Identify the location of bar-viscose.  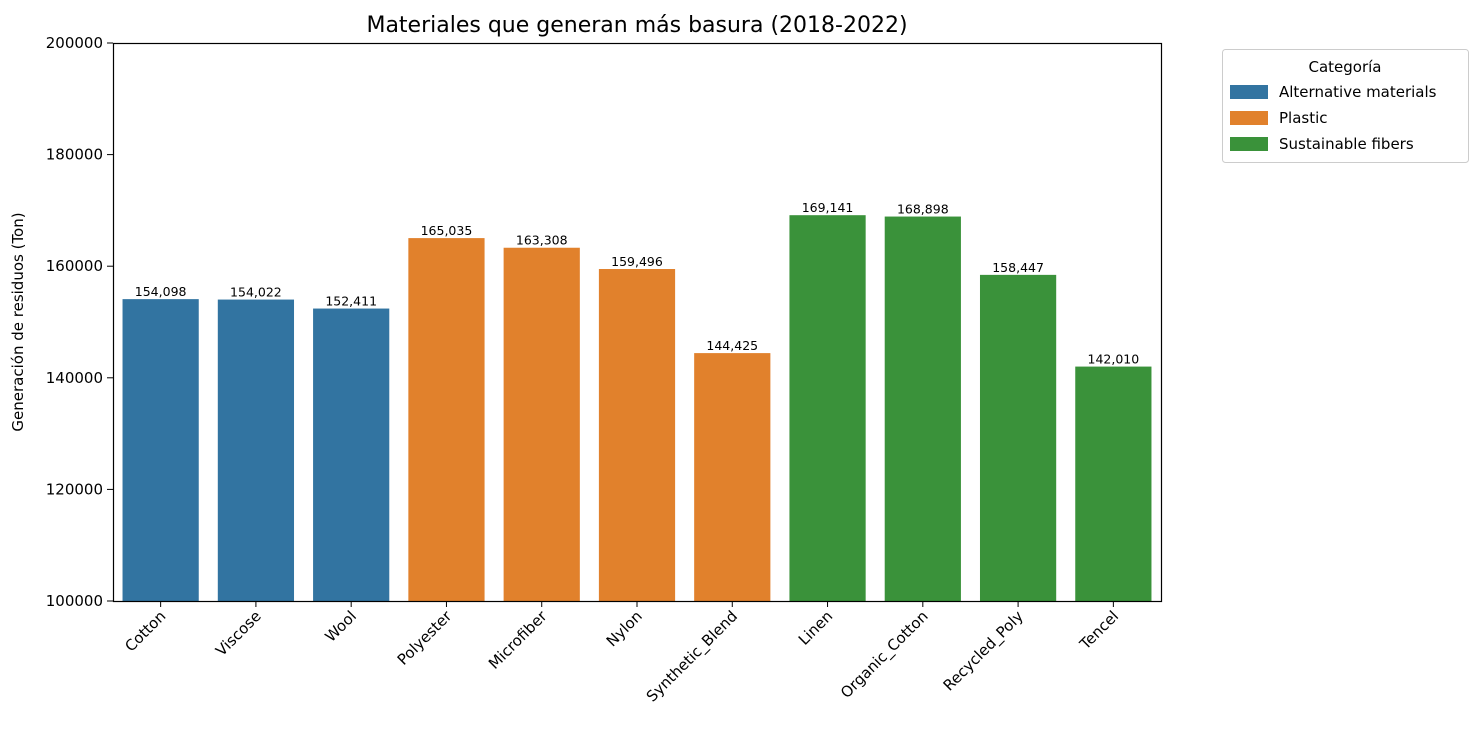
(256, 450).